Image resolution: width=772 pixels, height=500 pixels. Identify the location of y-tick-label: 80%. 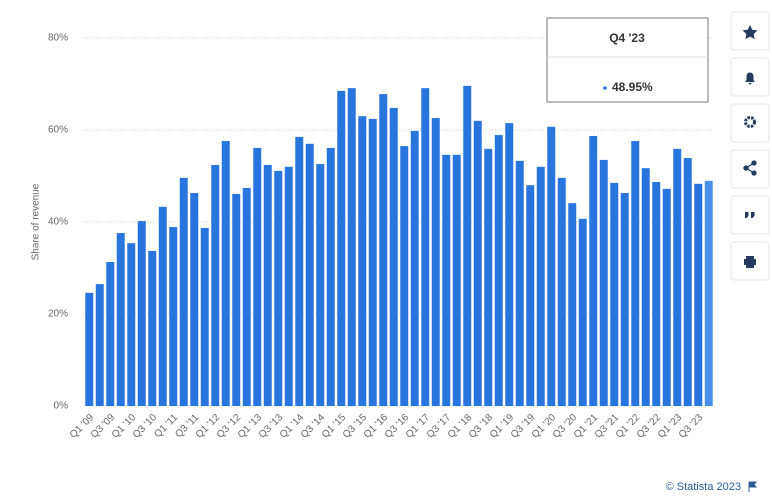
(58, 38).